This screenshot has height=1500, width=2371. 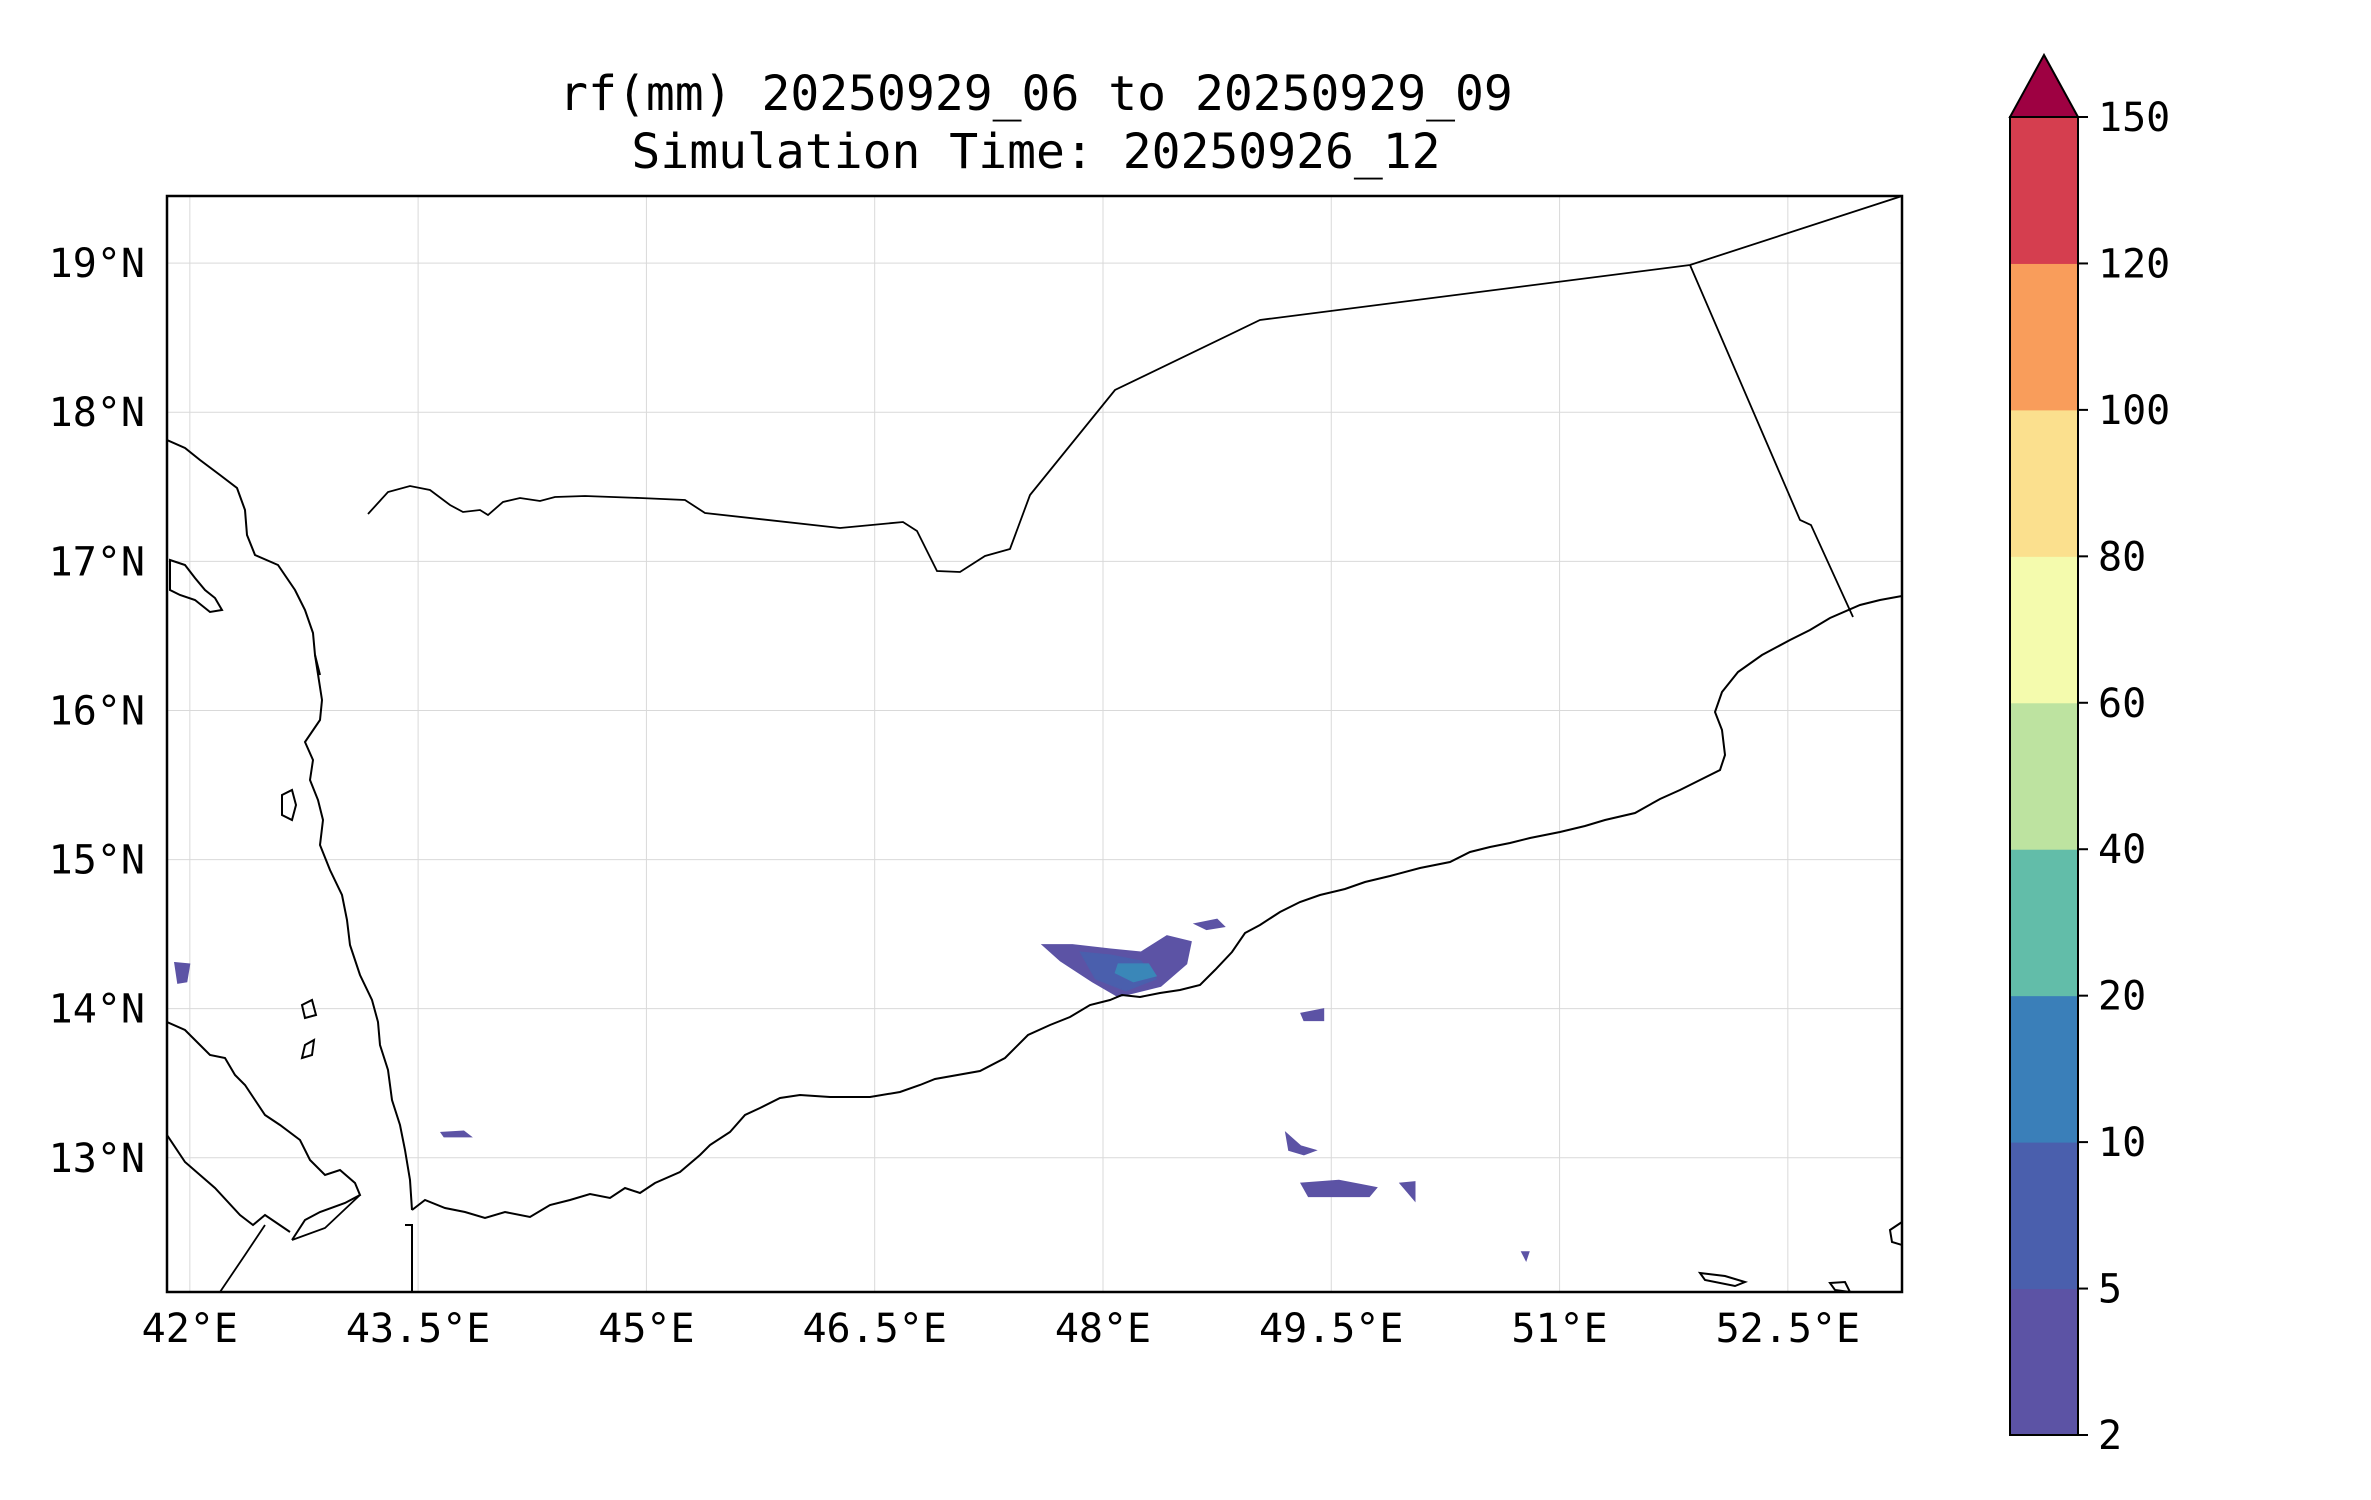 I want to click on y-tick-label: 16°N, so click(x=97, y=711).